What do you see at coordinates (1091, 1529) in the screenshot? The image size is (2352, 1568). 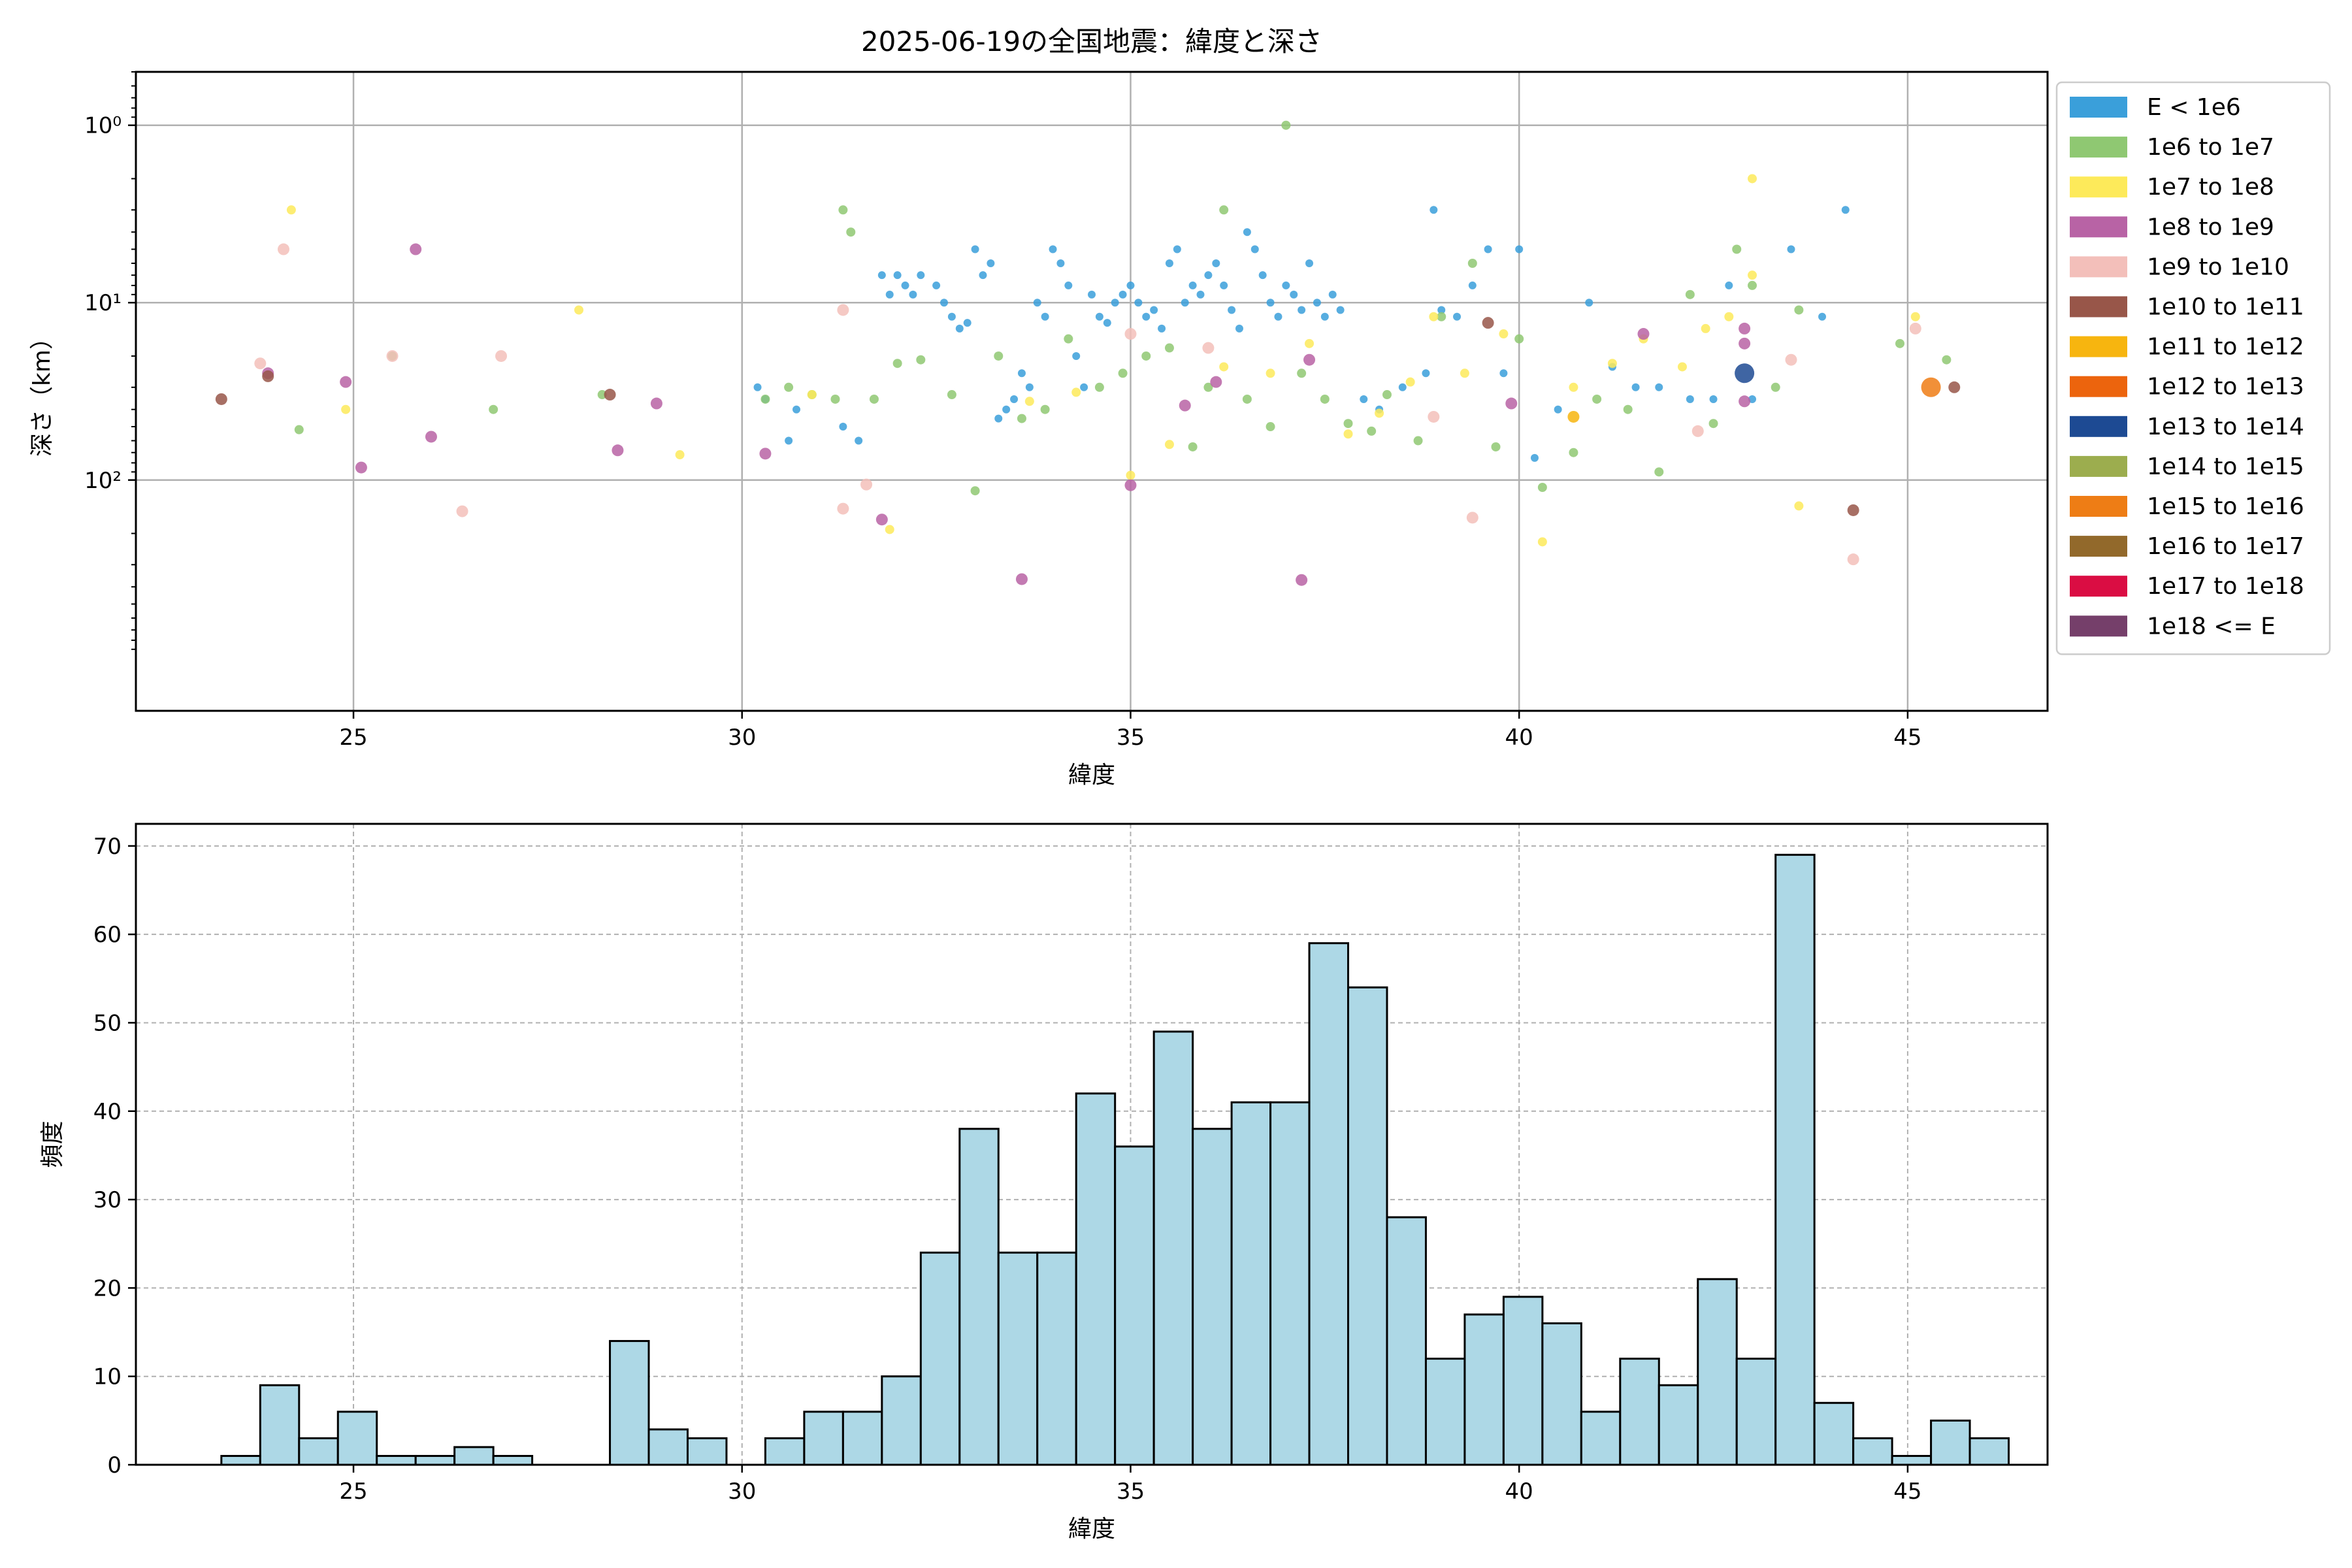 I see `histogram-x-axis-label: 緯度` at bounding box center [1091, 1529].